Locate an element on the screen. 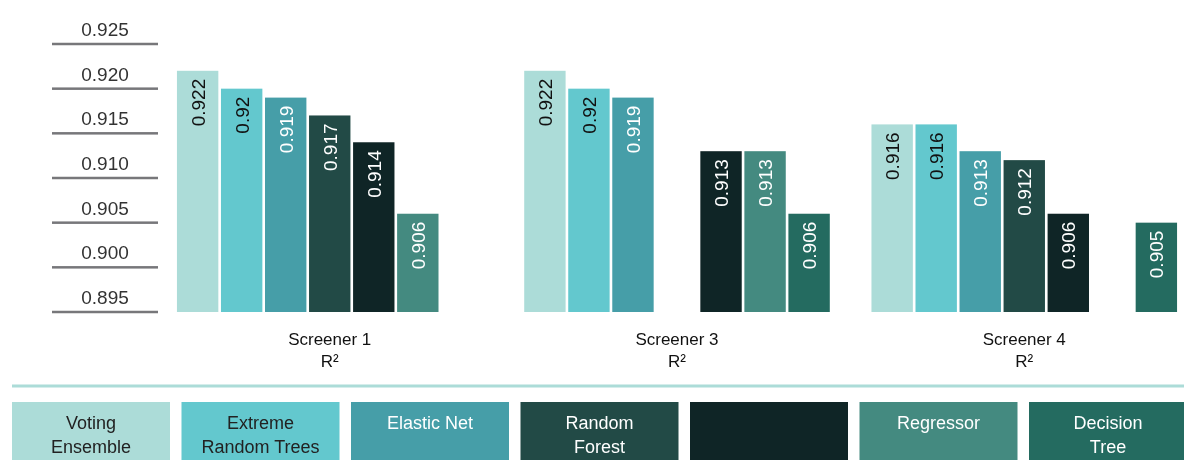 This screenshot has width=1184, height=471. text: Voting Ensemble is located at coordinates (91, 435).